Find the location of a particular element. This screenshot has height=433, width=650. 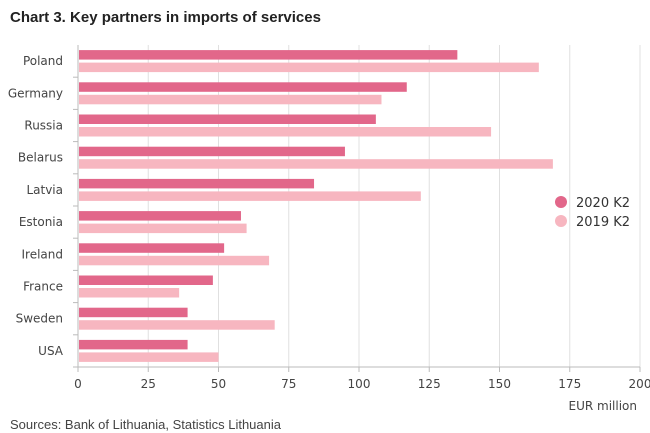

category-label: Estonia is located at coordinates (41, 222).